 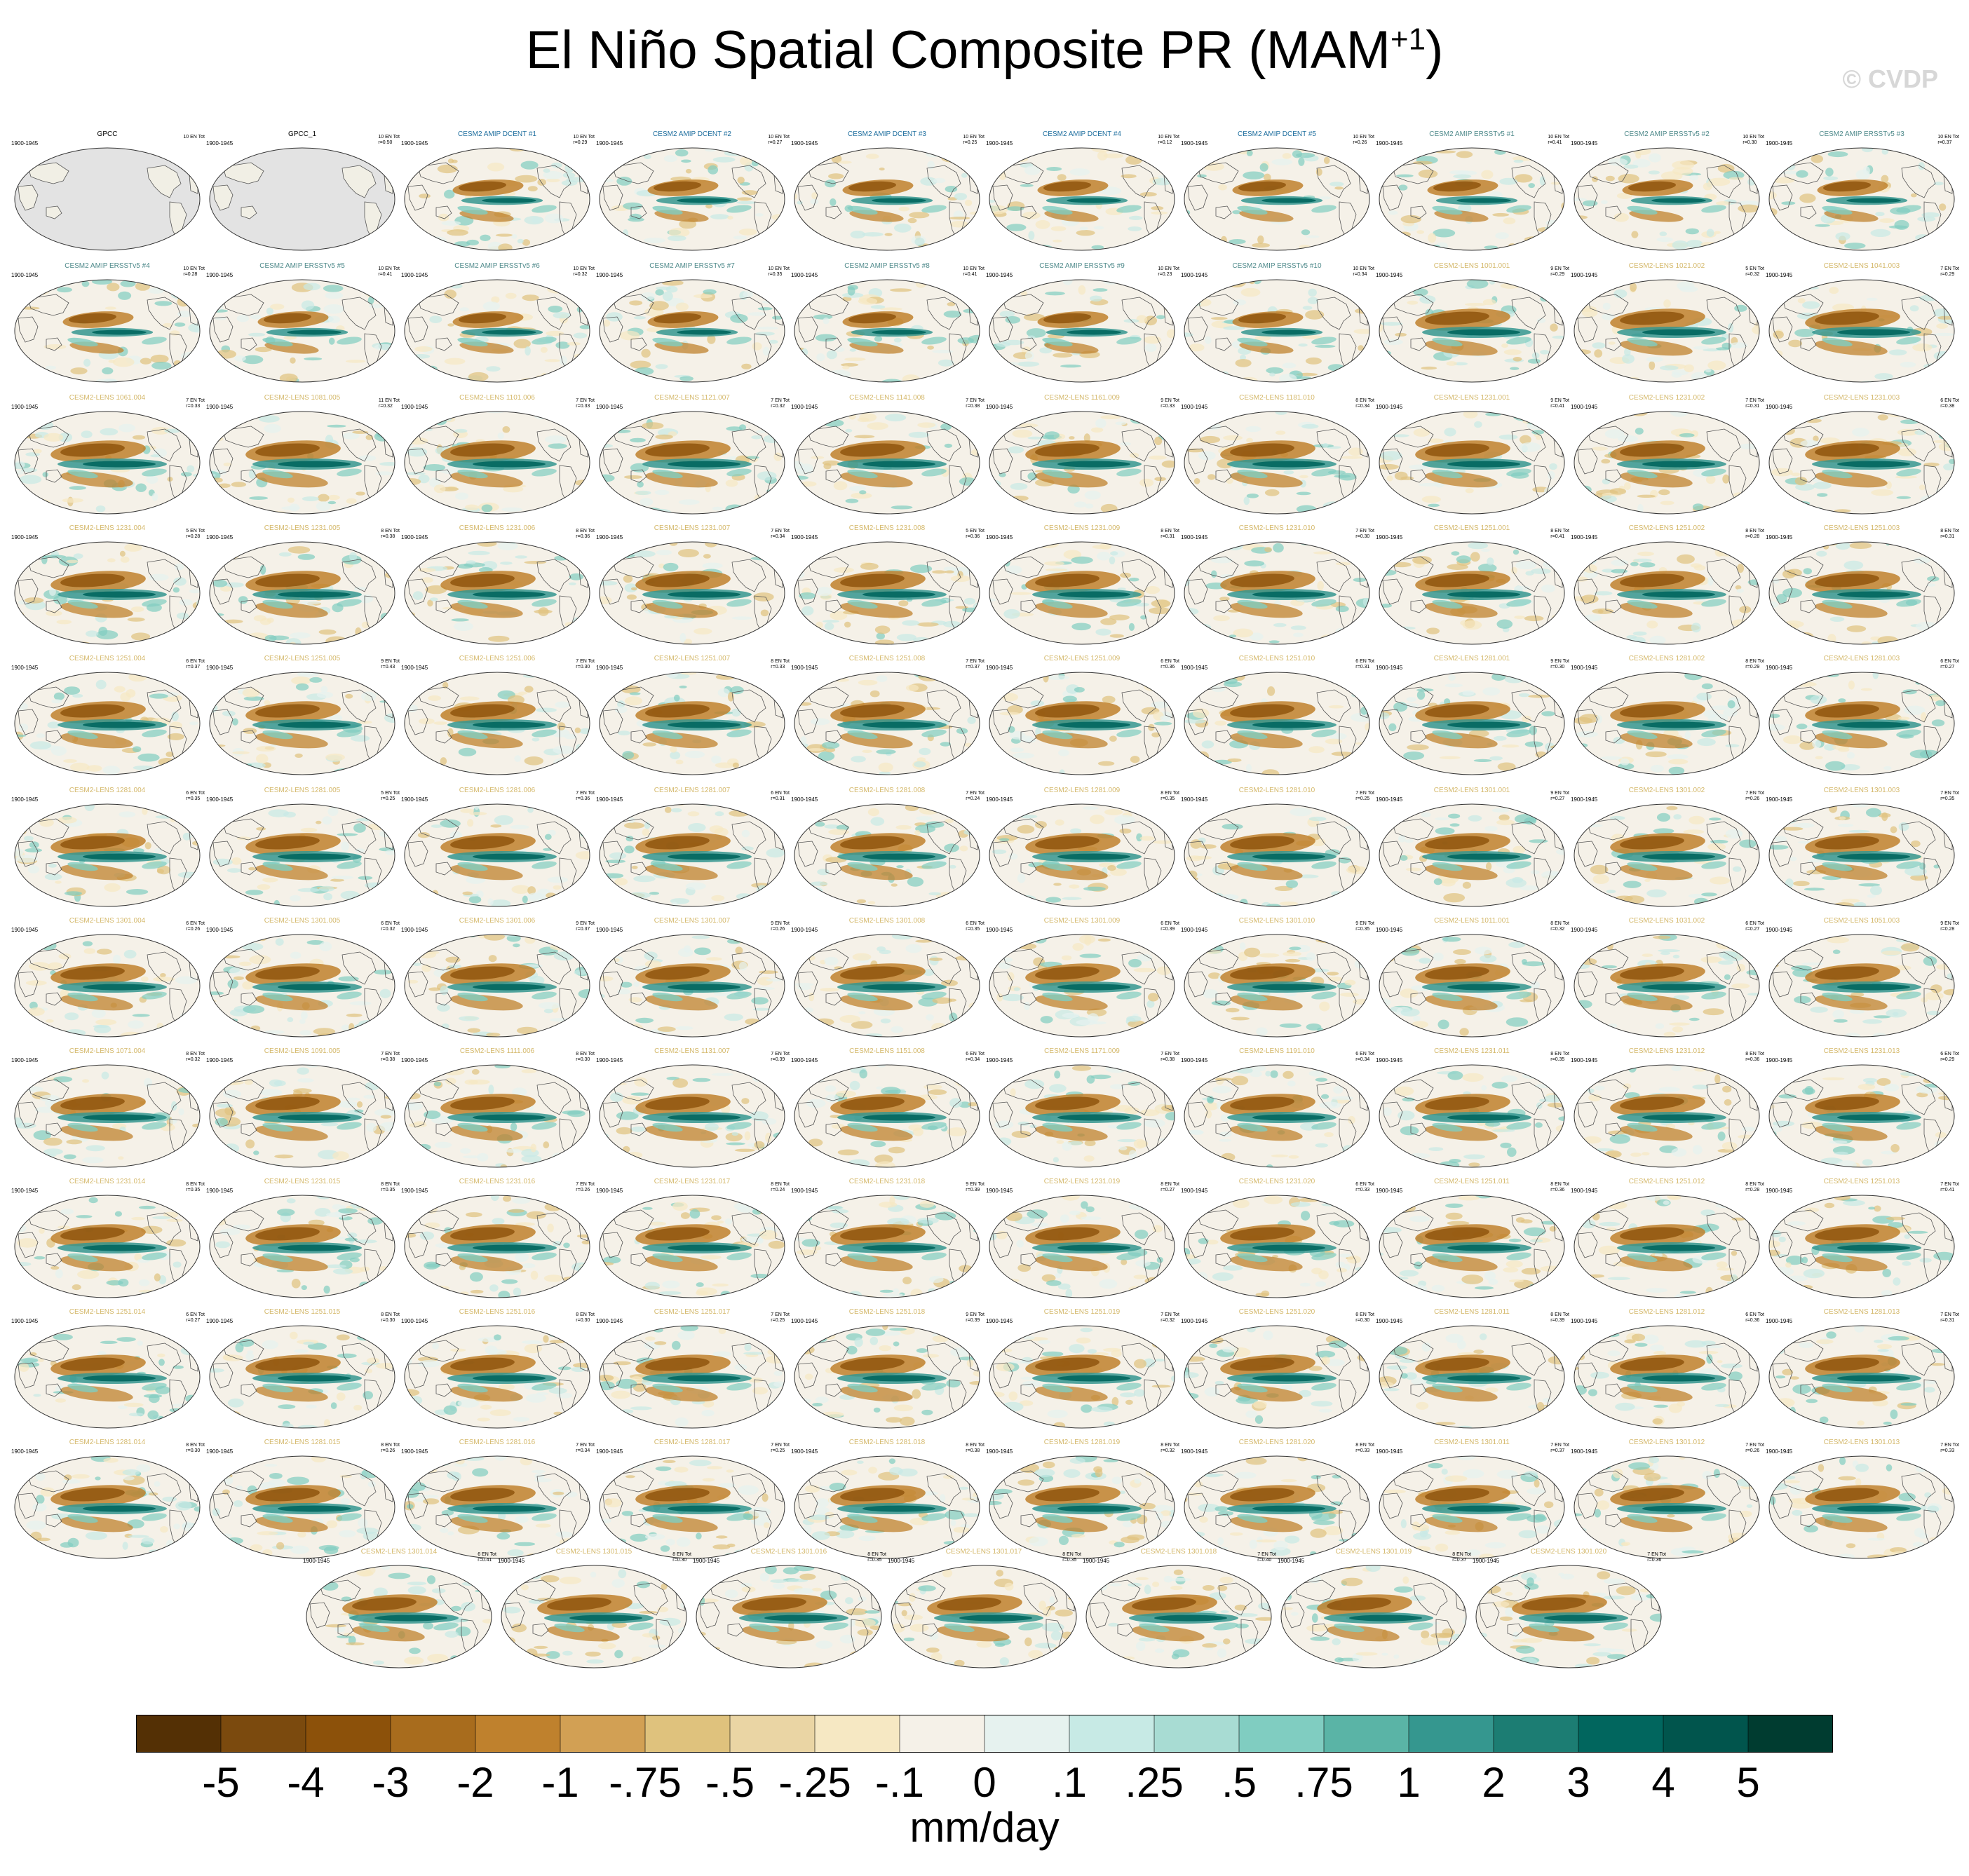 What do you see at coordinates (1082, 1442) in the screenshot?
I see `panel-title: CESM2-LENS 1281.019` at bounding box center [1082, 1442].